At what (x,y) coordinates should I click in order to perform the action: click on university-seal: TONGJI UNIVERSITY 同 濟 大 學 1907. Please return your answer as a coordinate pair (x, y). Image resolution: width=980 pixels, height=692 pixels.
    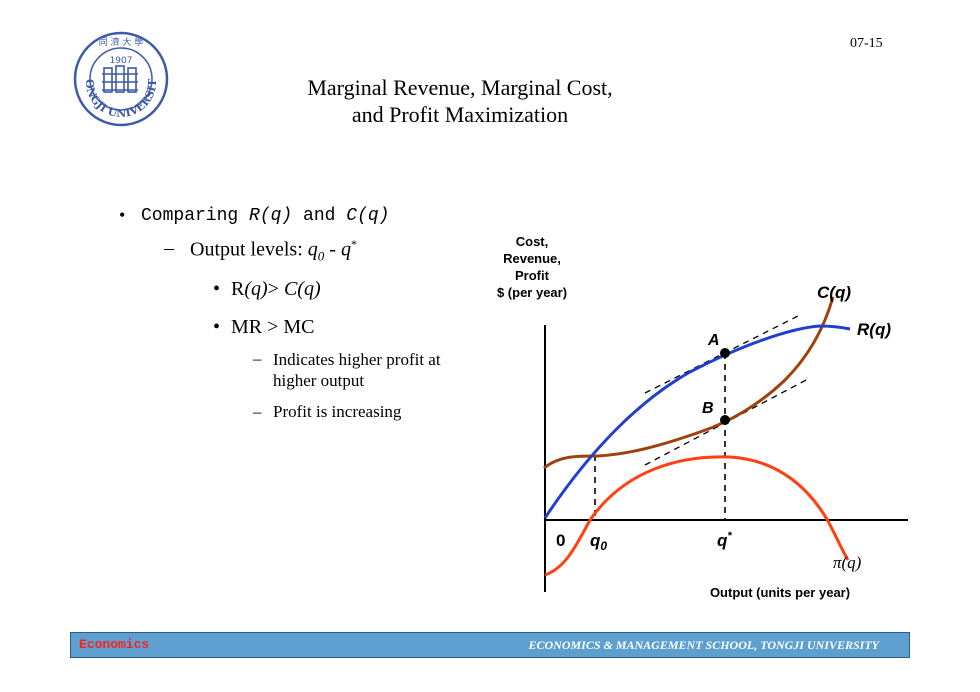
    Looking at the image, I should click on (120, 78).